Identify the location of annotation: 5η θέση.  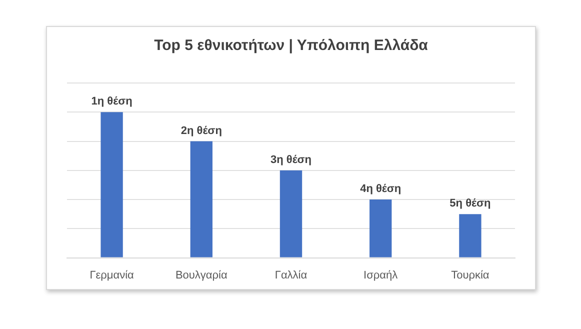
(471, 204).